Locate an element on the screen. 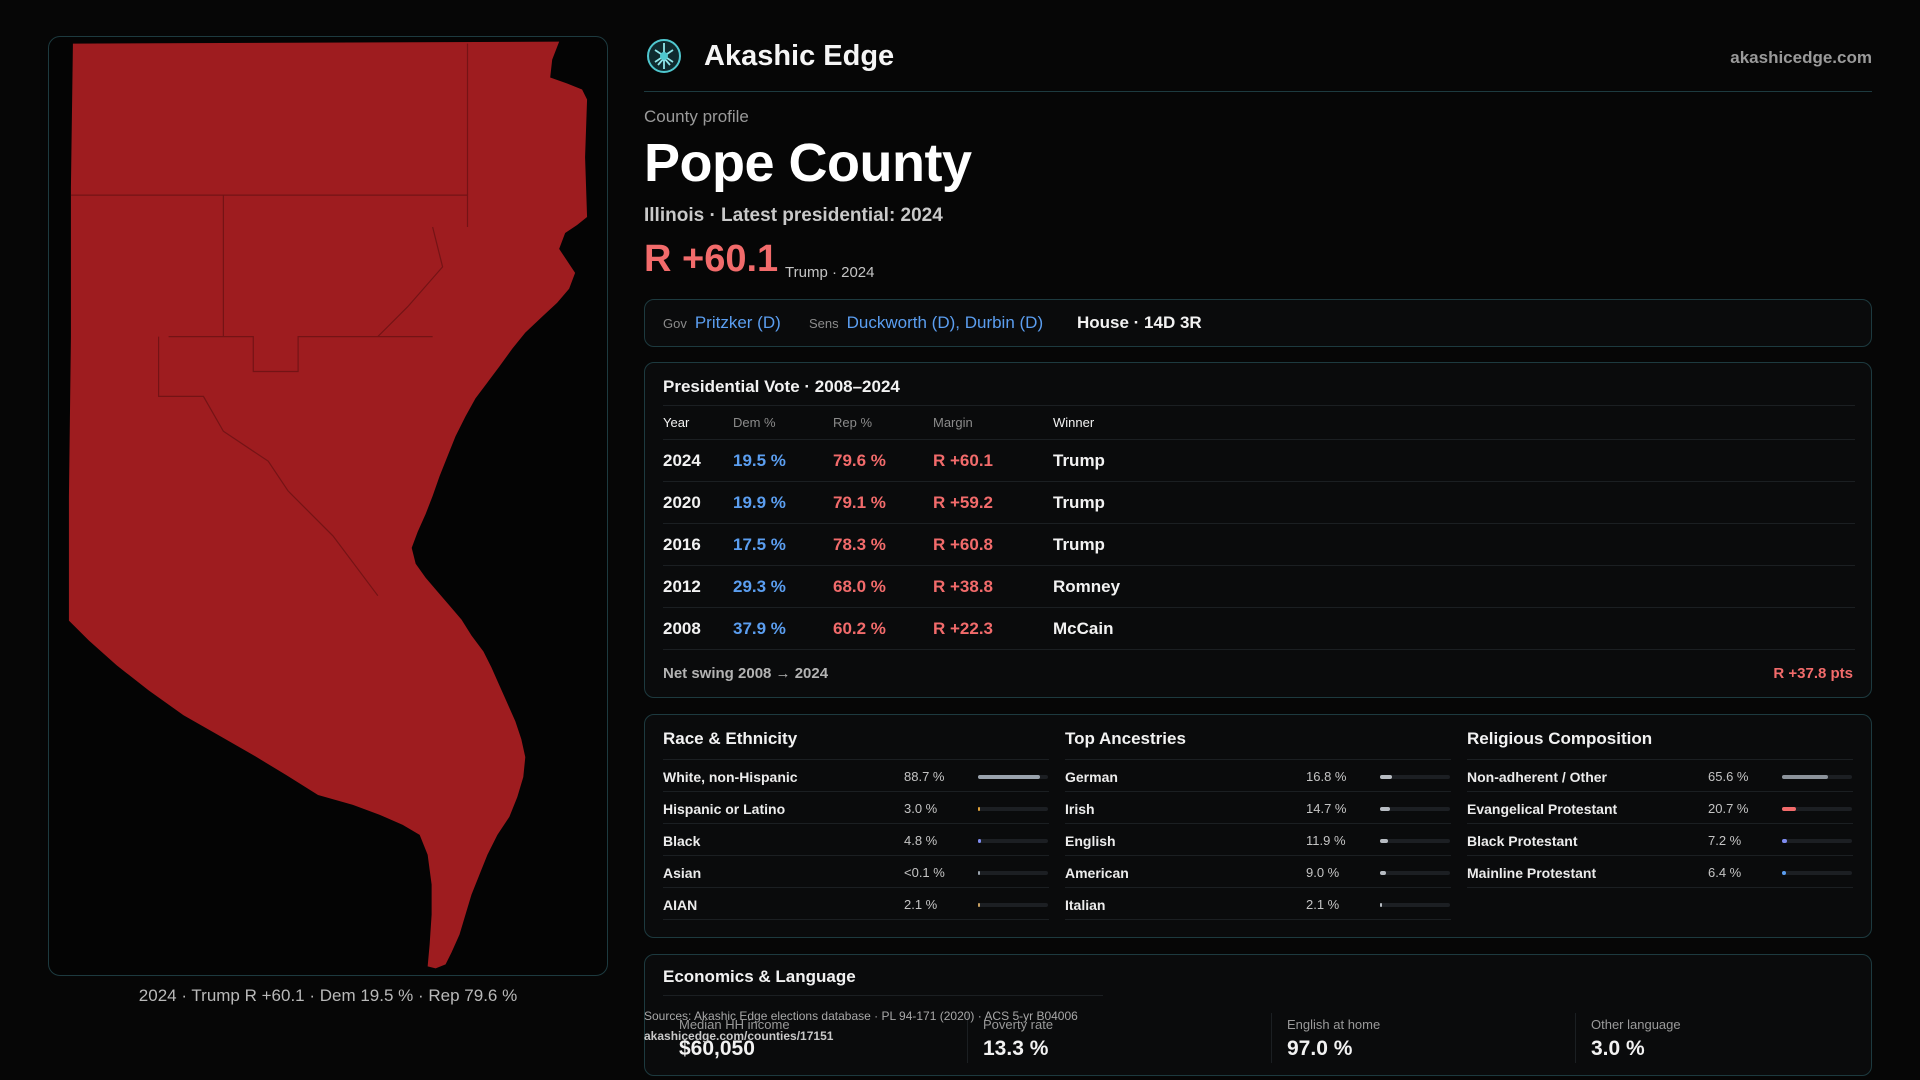 Image resolution: width=1920 pixels, height=1080 pixels. list-item: AIAN 2.1 % is located at coordinates (856, 904).